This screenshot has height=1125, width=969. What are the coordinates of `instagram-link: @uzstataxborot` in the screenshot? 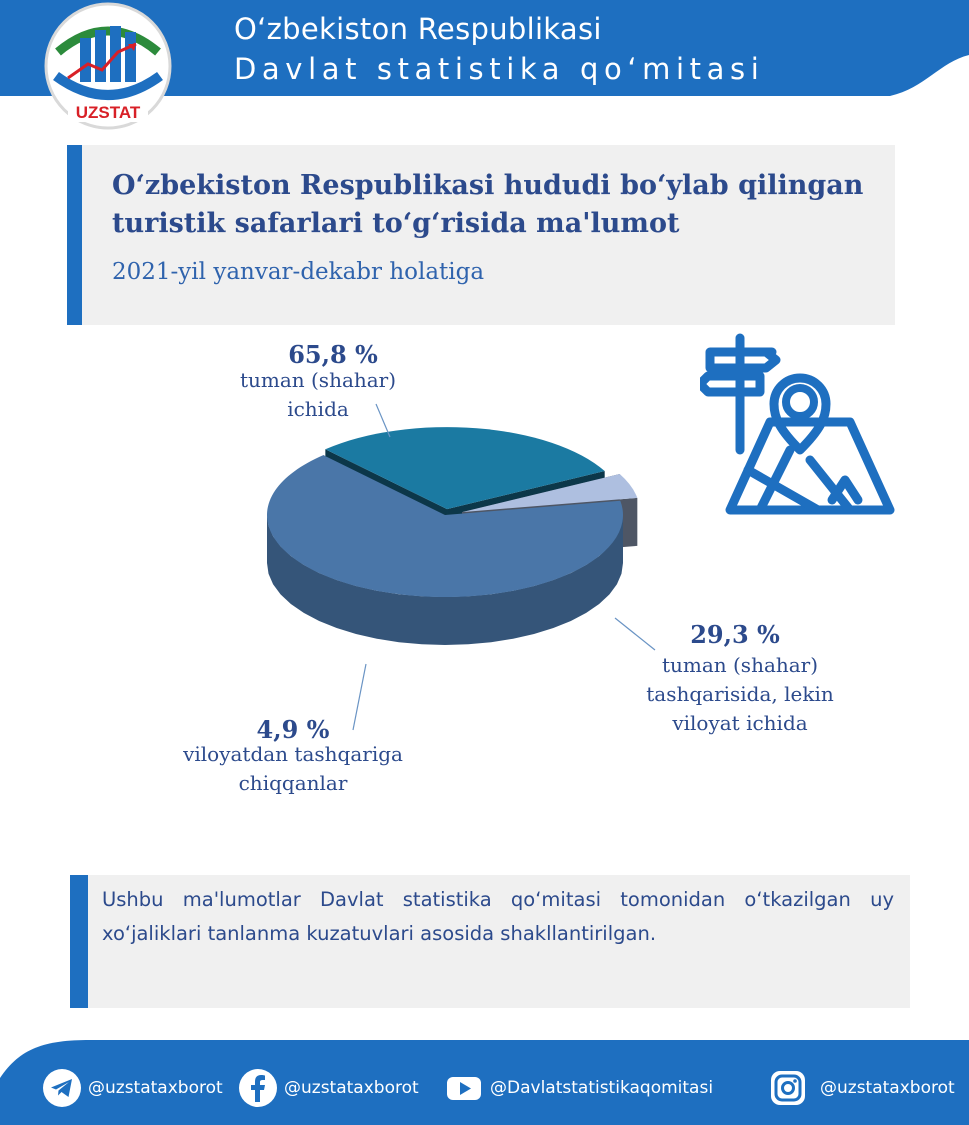 It's located at (861, 1088).